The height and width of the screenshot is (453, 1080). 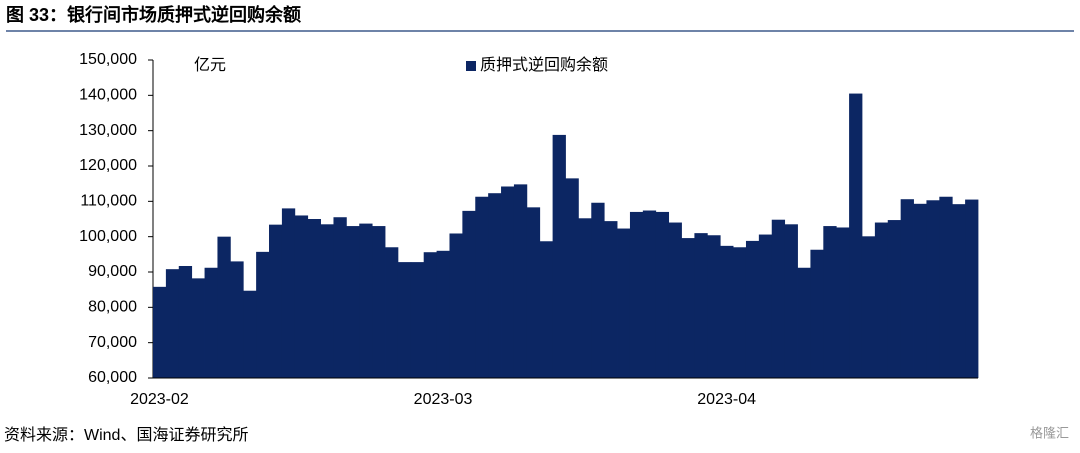 I want to click on figure-title: 图 33：银行间市场质押式逆回购余额, so click(x=153, y=14).